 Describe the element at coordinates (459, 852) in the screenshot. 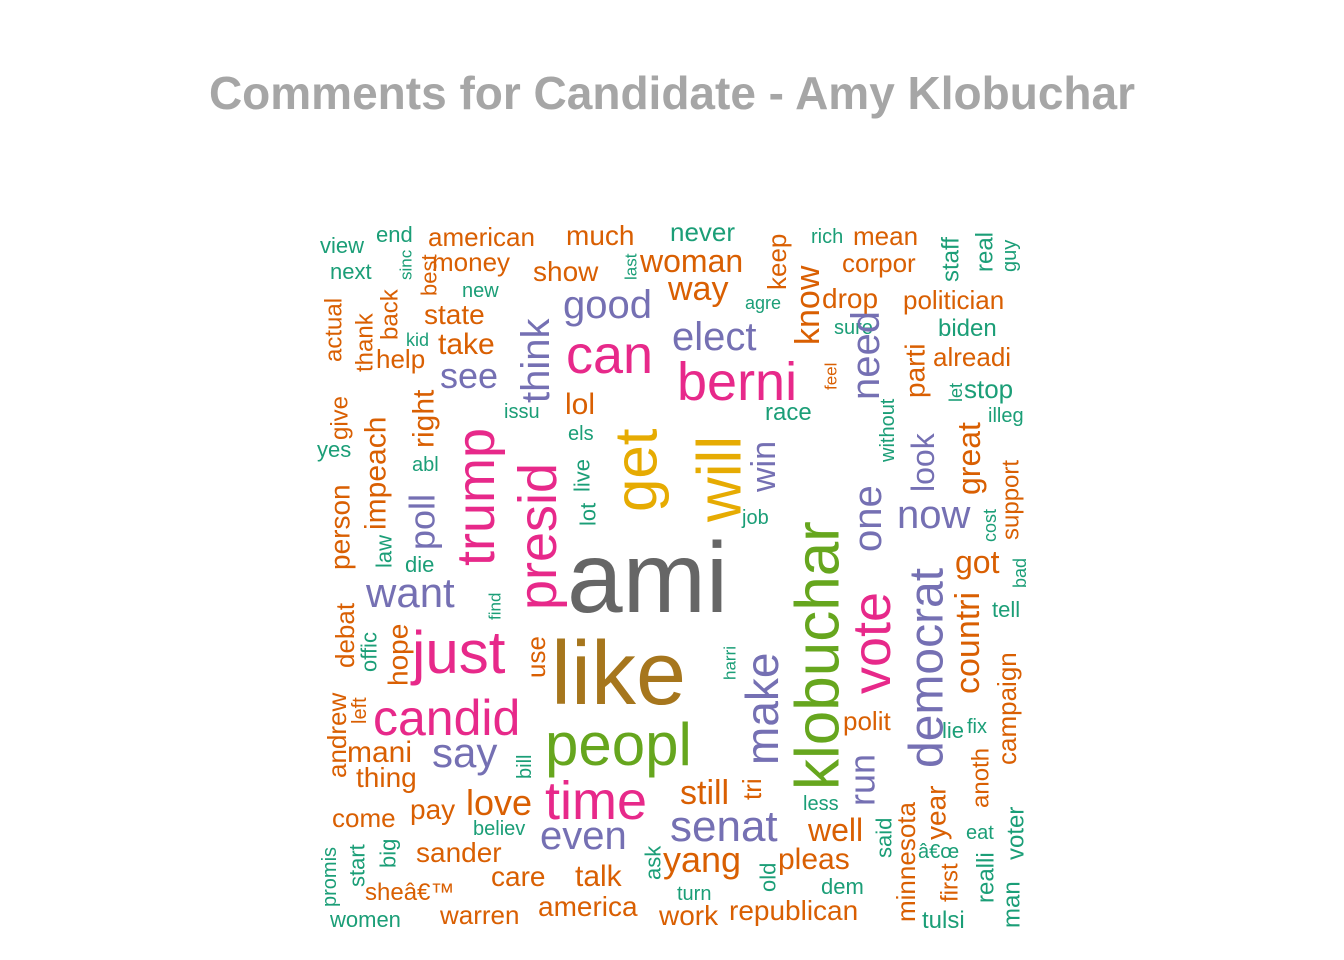

I see `word-label: sander` at that location.